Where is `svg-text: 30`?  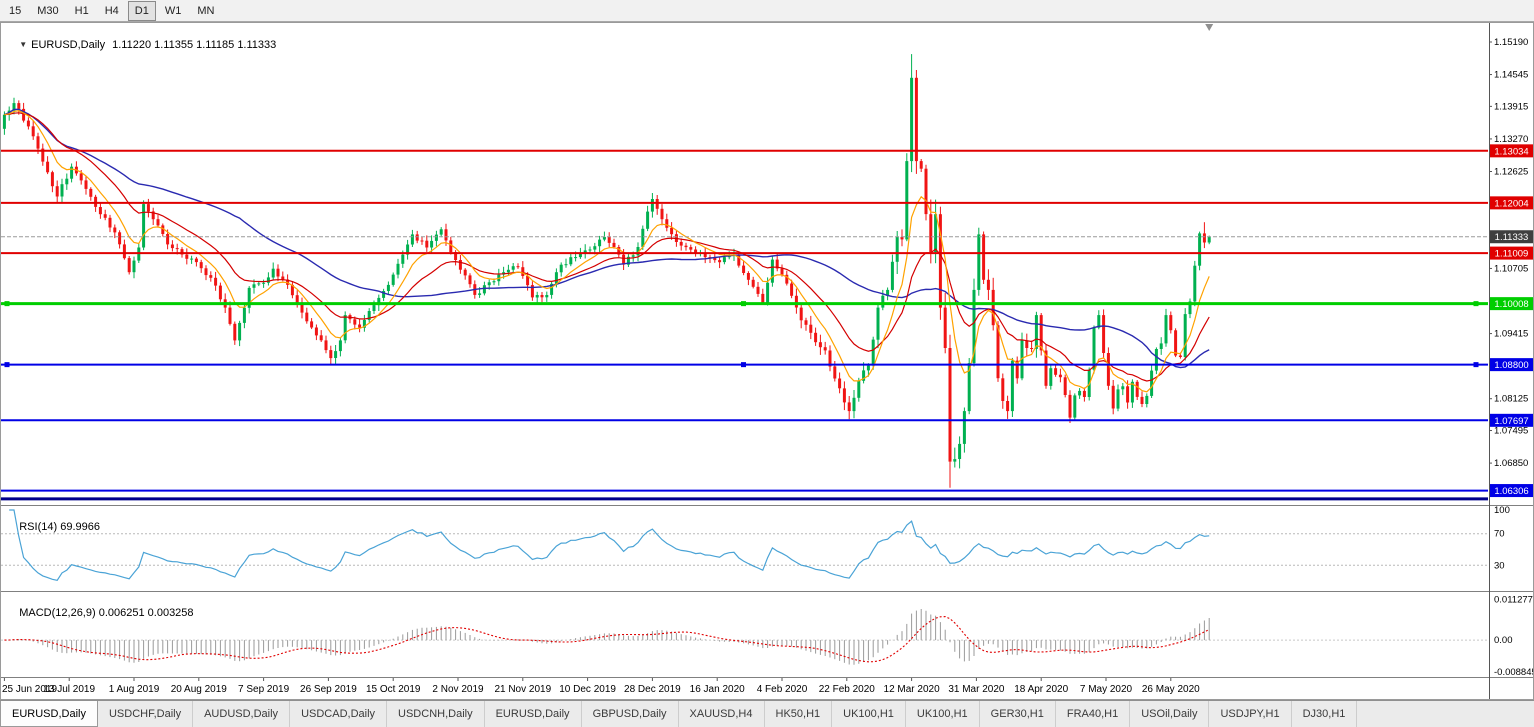 svg-text: 30 is located at coordinates (1499, 565).